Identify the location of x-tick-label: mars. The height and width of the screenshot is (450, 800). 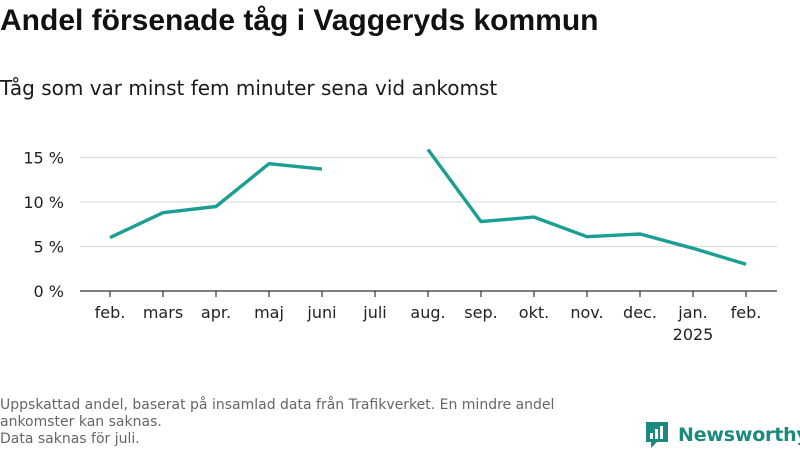
(163, 312).